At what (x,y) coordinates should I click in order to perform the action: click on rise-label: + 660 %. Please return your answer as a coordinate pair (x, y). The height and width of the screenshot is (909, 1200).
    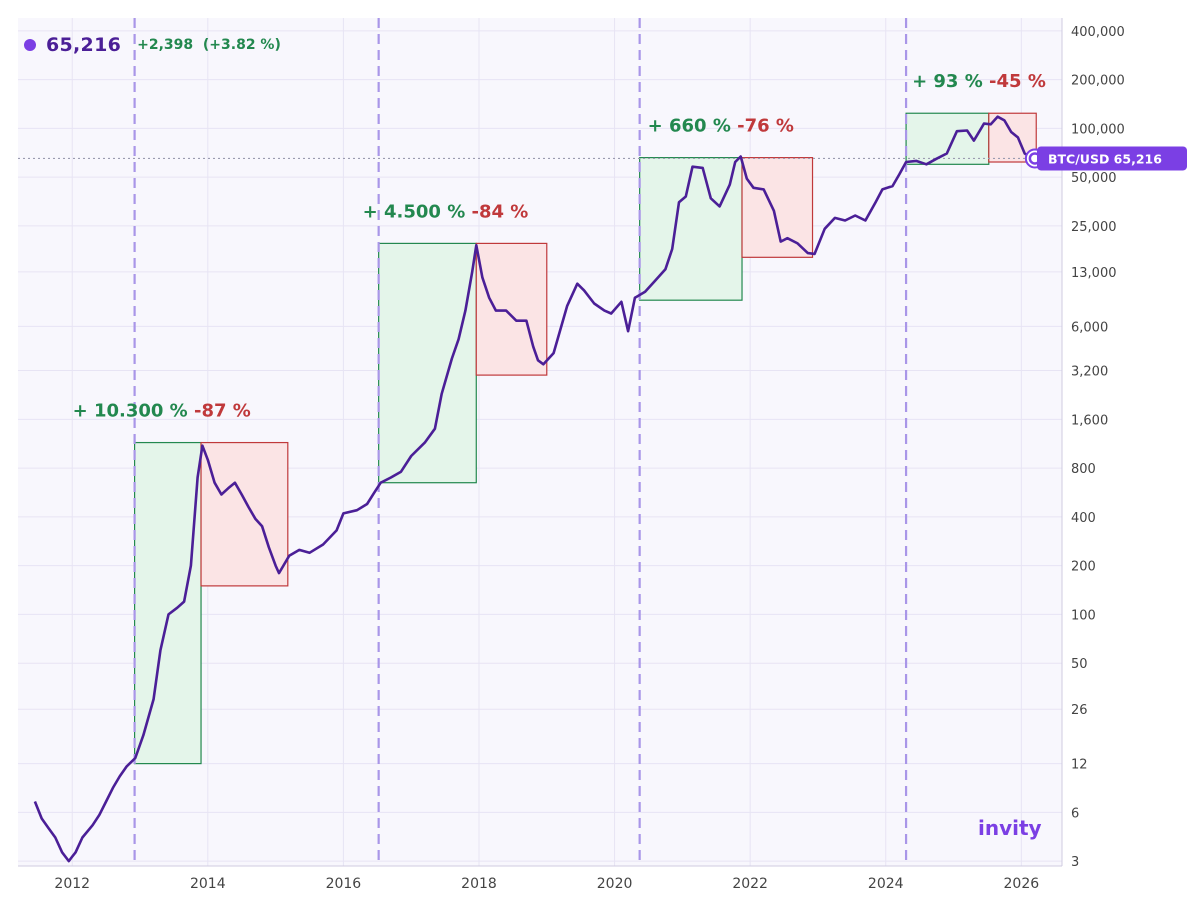
    Looking at the image, I should click on (689, 126).